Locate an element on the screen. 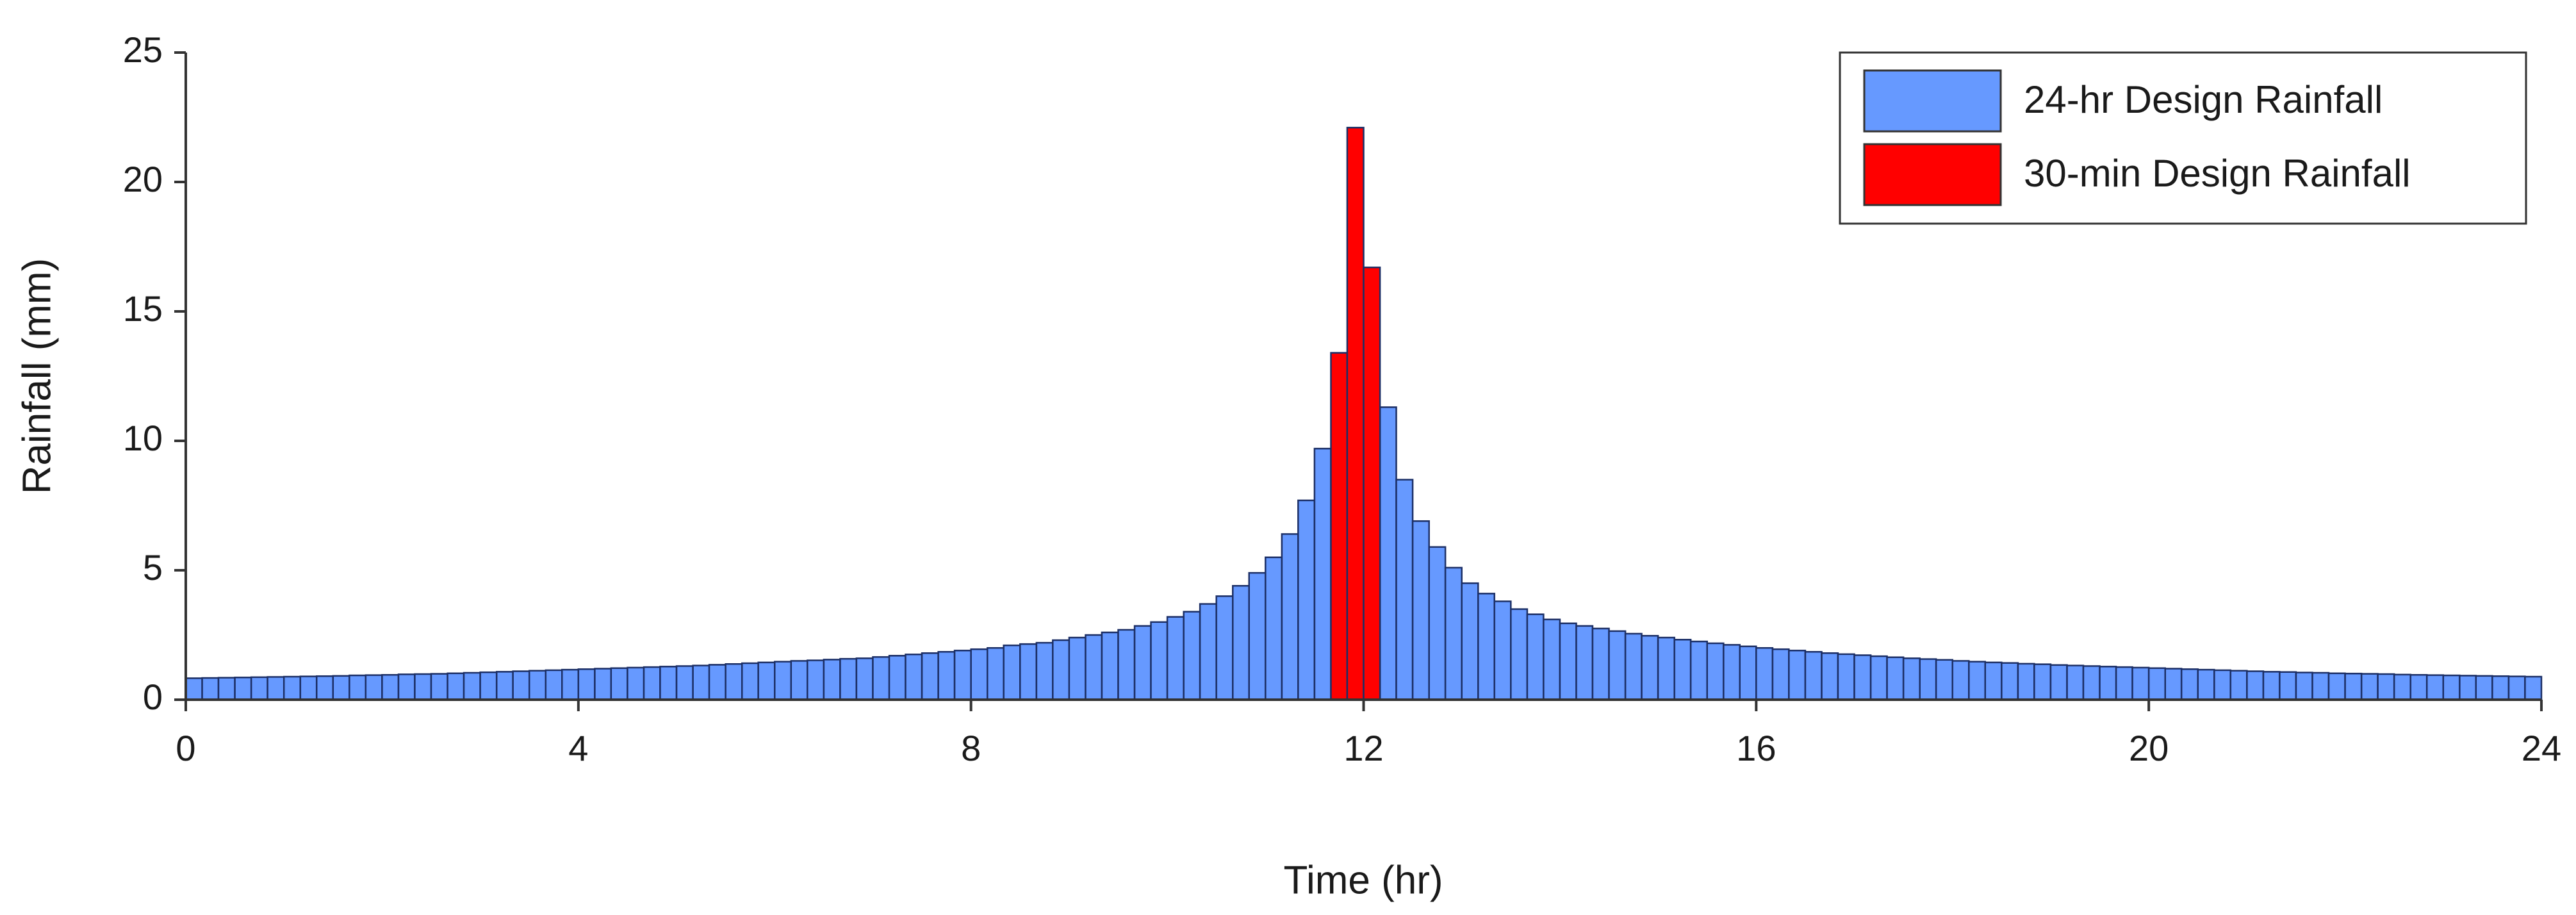 This screenshot has height=915, width=2576. legend-label: 30-min Design Rainfall is located at coordinates (2218, 173).